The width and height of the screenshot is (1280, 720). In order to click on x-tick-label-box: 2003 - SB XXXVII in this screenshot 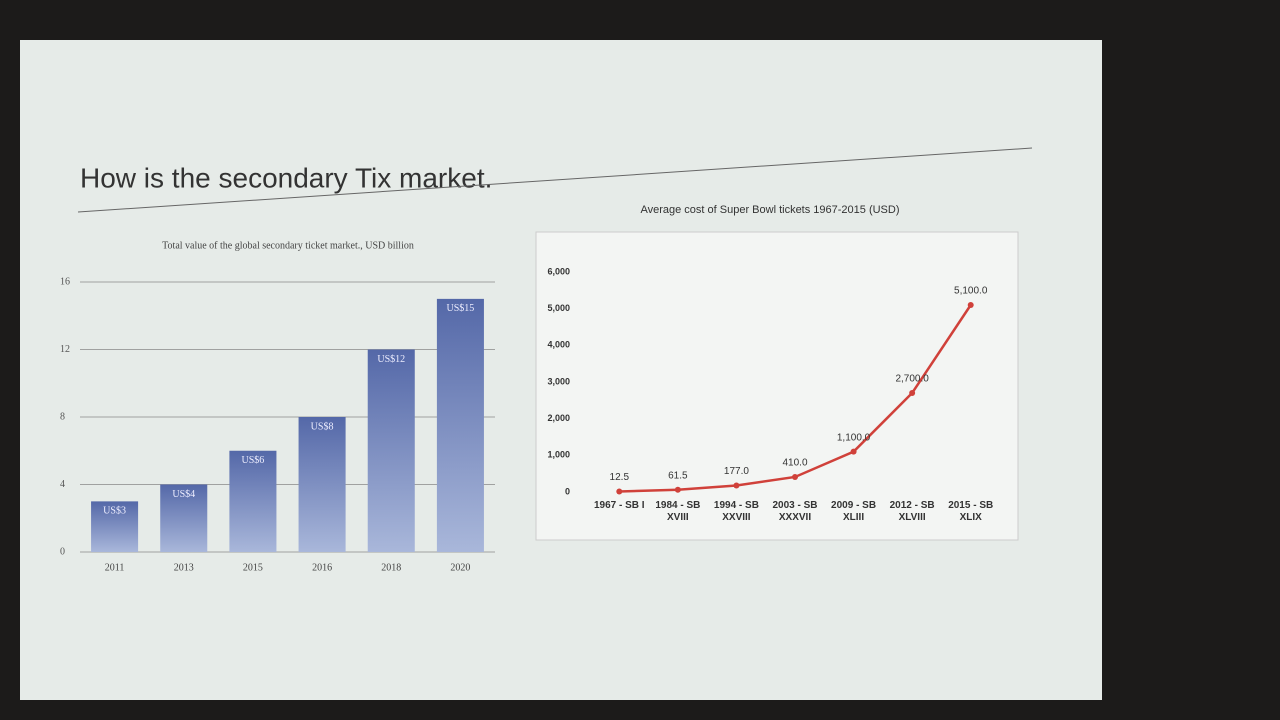, I will do `click(795, 511)`.